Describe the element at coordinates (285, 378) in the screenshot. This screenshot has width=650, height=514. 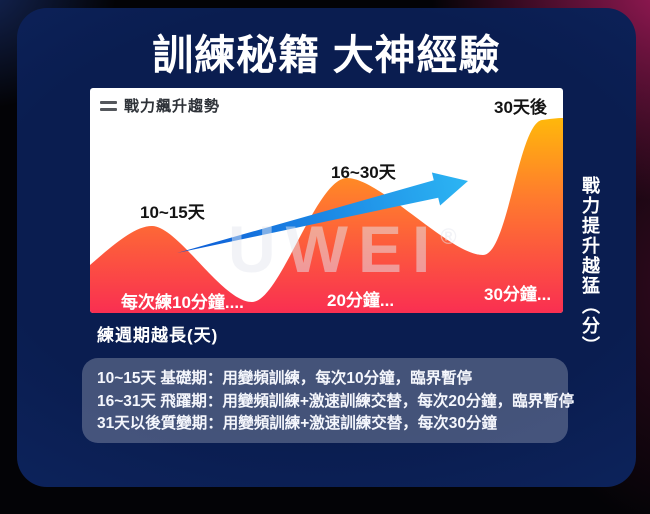
I see `note-line-1: 10~15天 基礎期：用變頻訓練，每次10分鐘，臨界暫停` at that location.